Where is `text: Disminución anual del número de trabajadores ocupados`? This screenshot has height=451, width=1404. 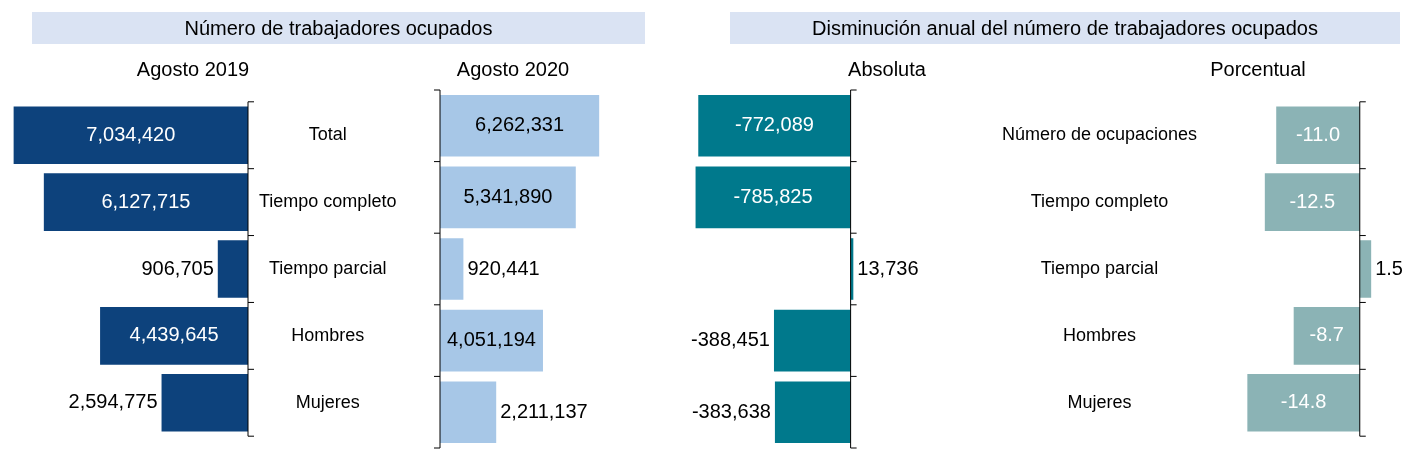 text: Disminución anual del número de trabajadores ocupados is located at coordinates (1065, 28).